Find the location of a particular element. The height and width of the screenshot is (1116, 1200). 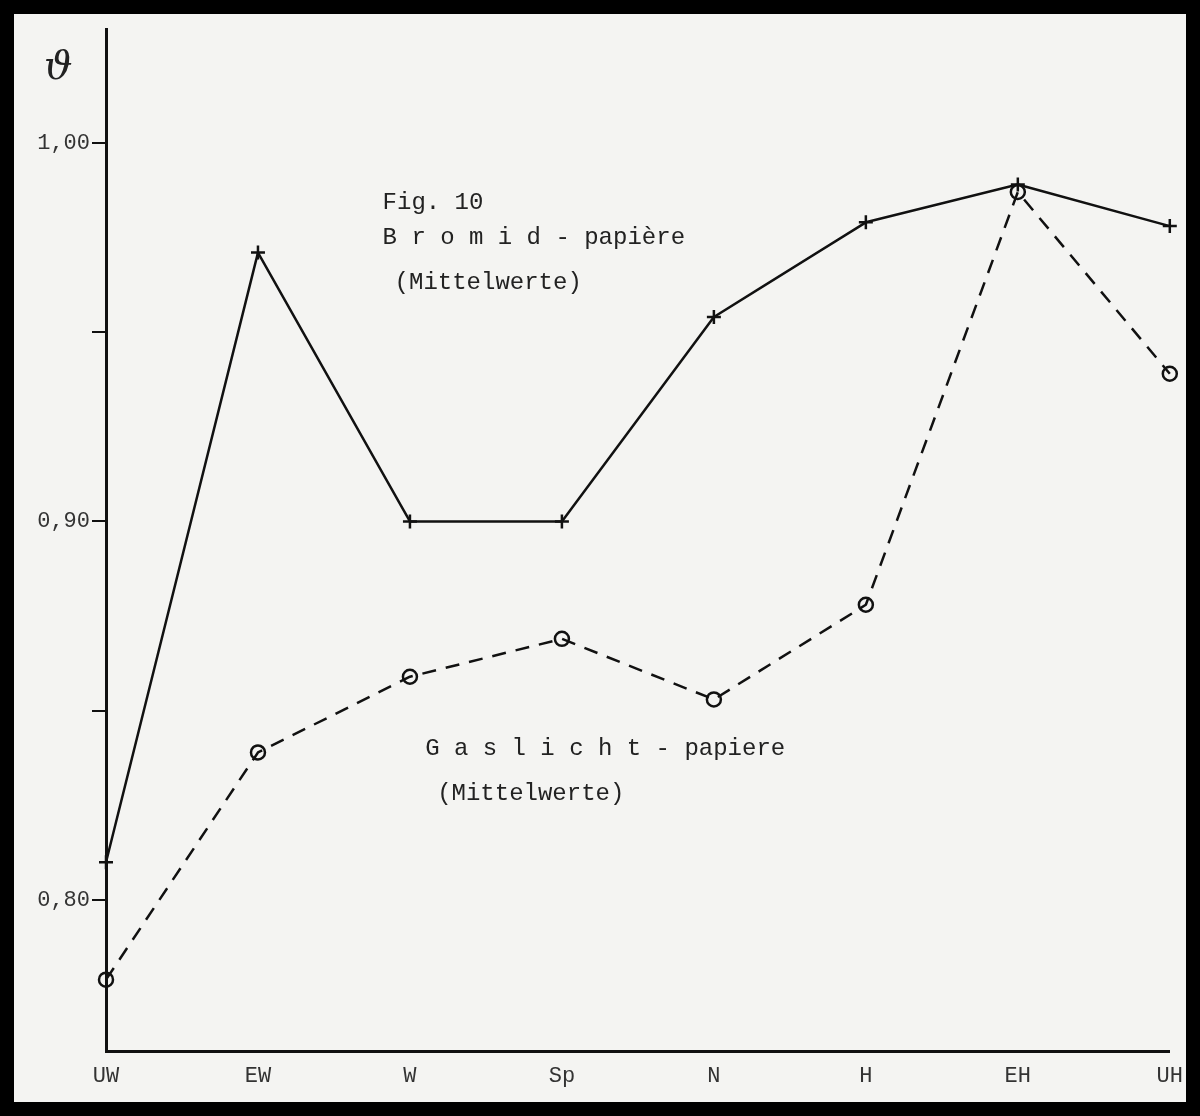

text: Fig. 10 is located at coordinates (433, 202).